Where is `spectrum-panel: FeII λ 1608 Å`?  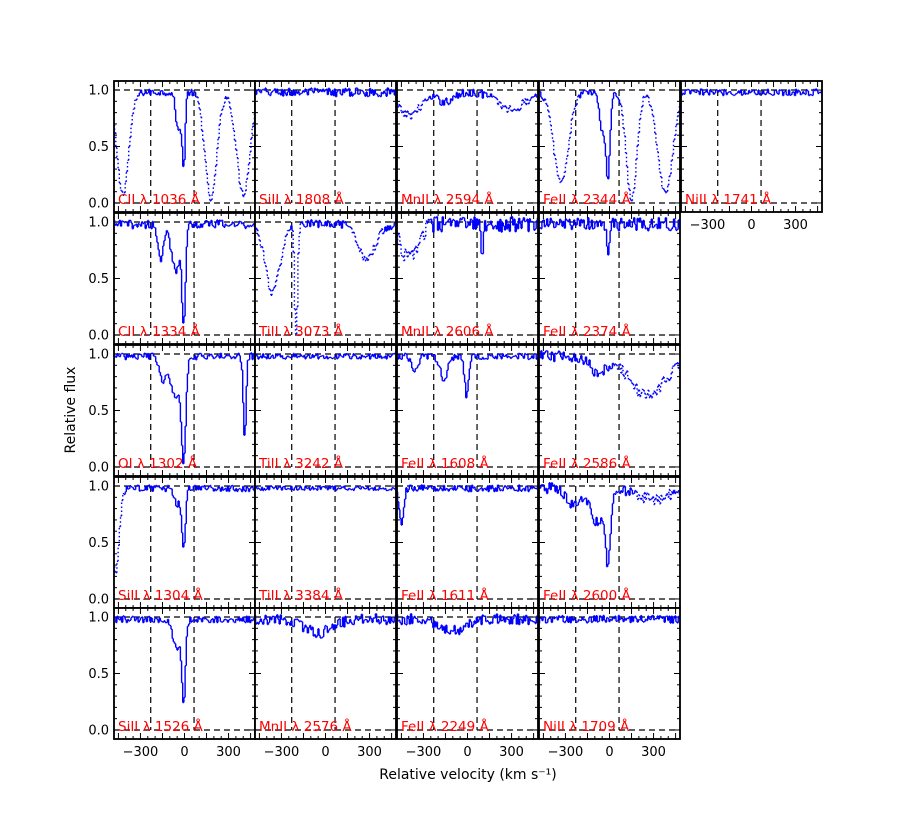 spectrum-panel: FeII λ 1608 Å is located at coordinates (467, 410).